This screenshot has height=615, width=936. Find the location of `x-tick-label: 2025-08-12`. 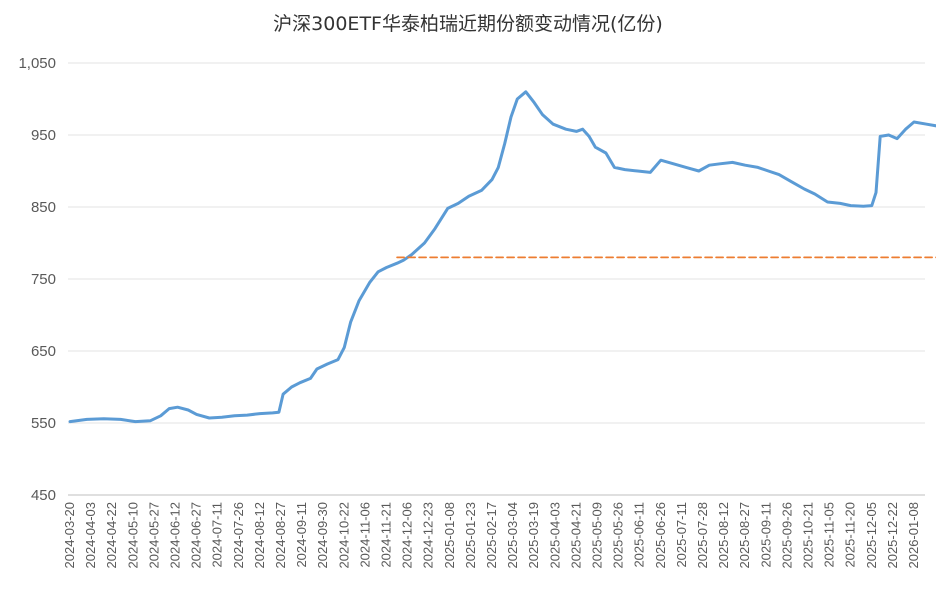

x-tick-label: 2025-08-12 is located at coordinates (723, 535).